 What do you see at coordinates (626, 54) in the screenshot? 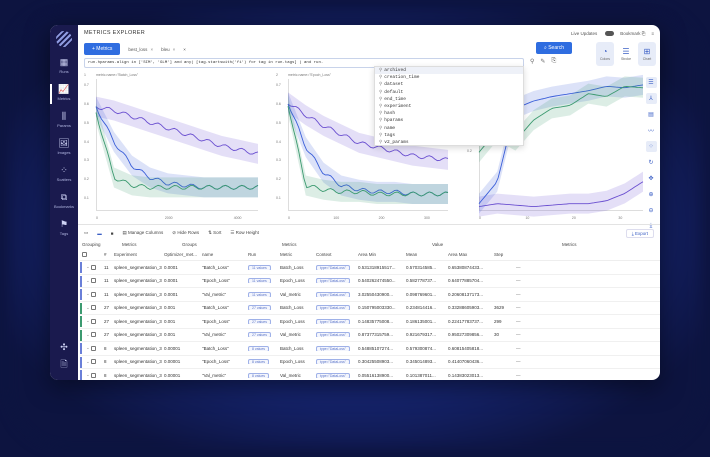
I see `stroke-button: ☰ Stroke` at bounding box center [626, 54].